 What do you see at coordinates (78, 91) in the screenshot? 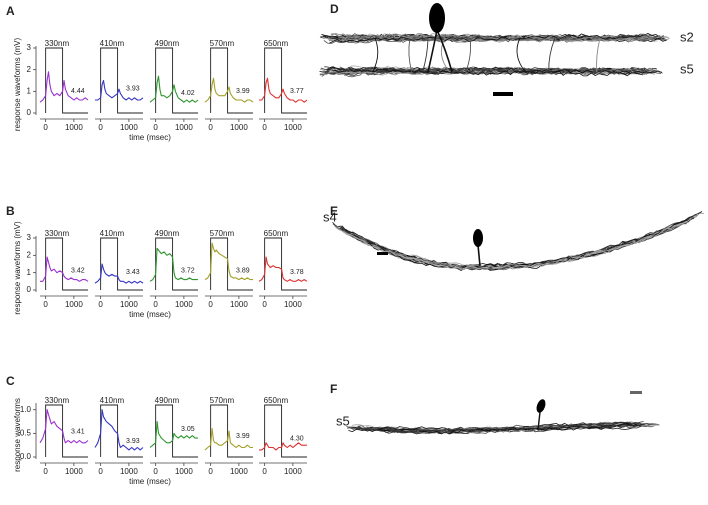
I see `index-label: 4.44` at bounding box center [78, 91].